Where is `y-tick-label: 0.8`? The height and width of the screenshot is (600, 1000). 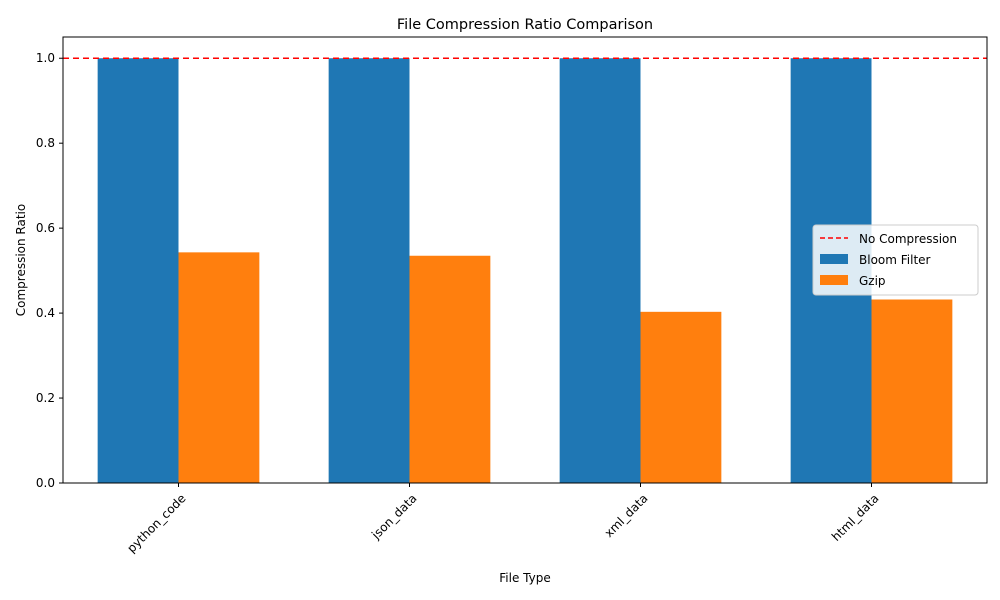 y-tick-label: 0.8 is located at coordinates (45, 143).